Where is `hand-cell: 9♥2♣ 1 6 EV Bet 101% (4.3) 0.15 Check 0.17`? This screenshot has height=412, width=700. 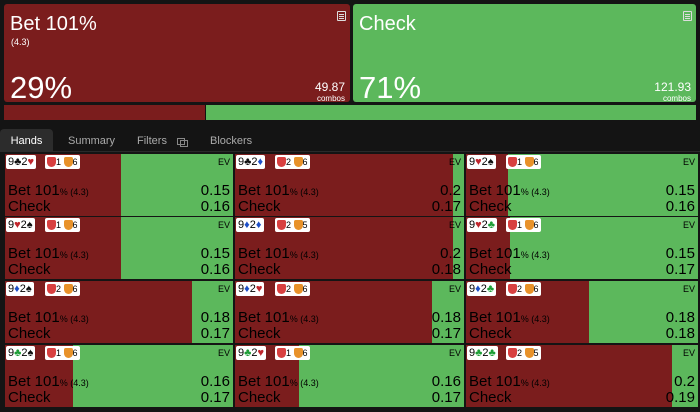 hand-cell: 9♥2♣ 1 6 EV Bet 101% (4.3) 0.15 Check 0.17 is located at coordinates (582, 248).